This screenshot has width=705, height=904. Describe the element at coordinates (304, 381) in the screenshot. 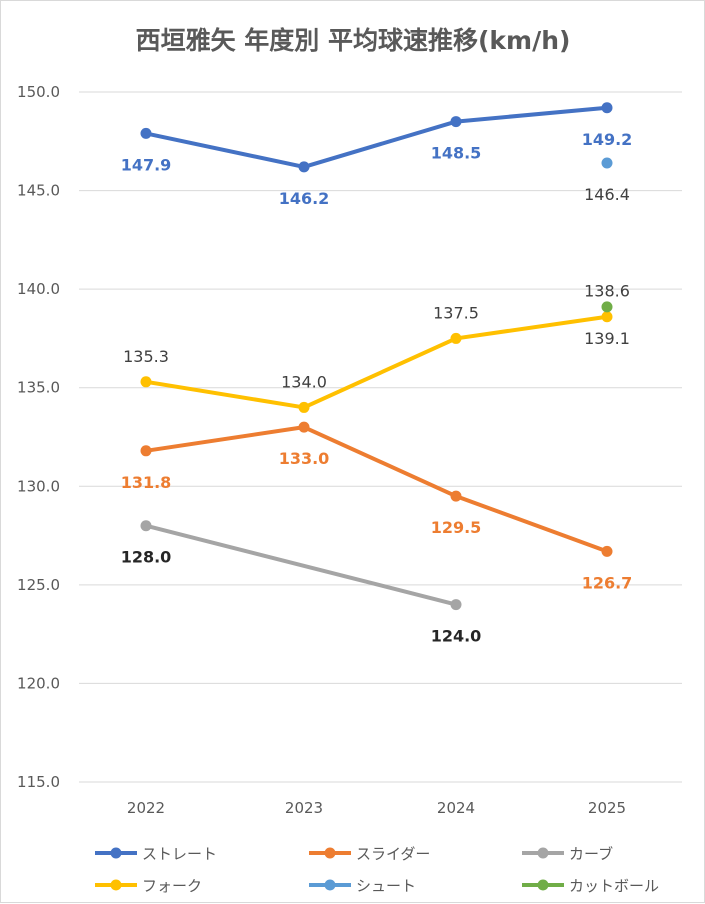

I see `data-label: 134.0` at that location.